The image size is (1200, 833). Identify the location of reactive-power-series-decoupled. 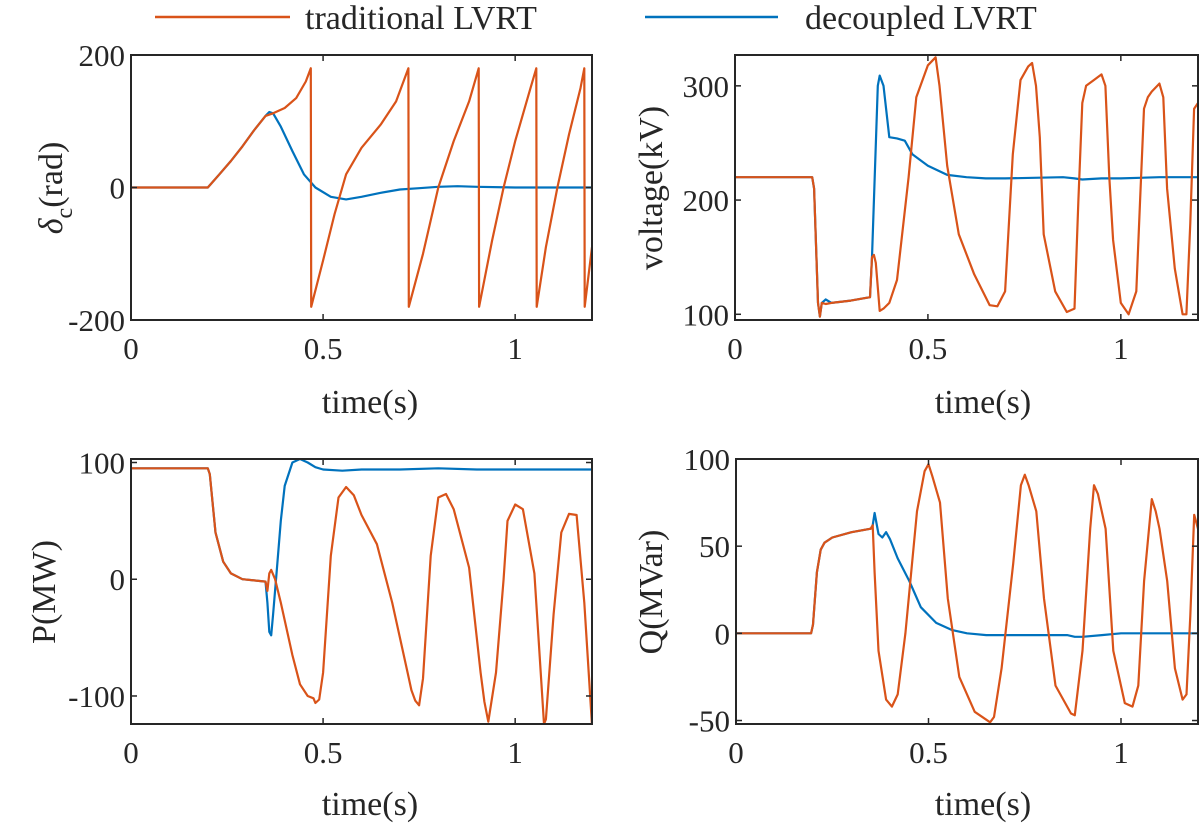
(967, 574).